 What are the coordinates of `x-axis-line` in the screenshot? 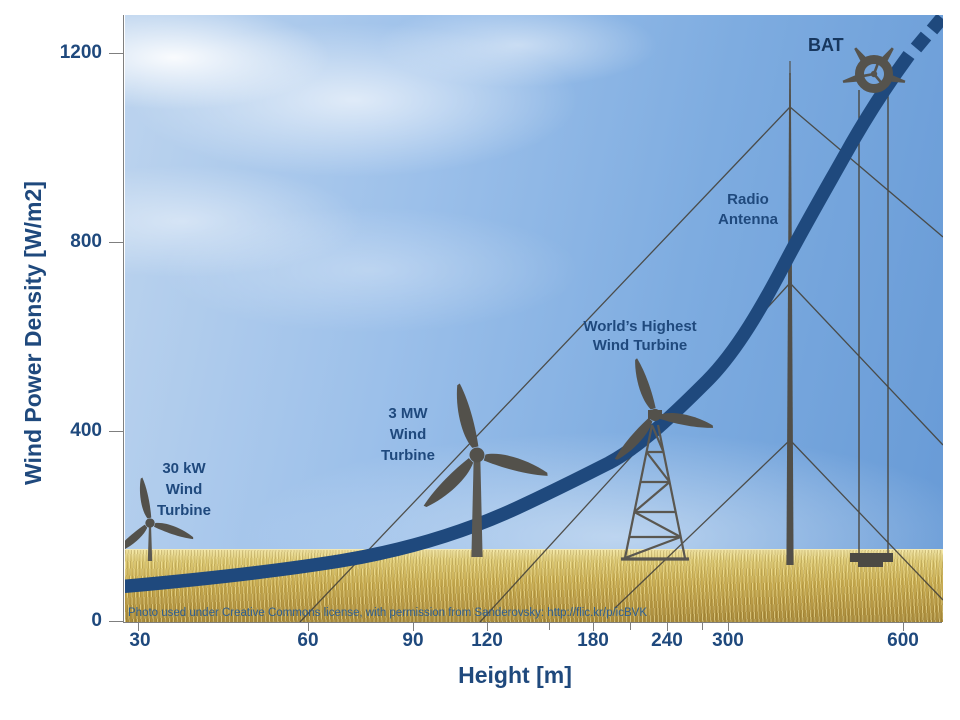 It's located at (532, 622).